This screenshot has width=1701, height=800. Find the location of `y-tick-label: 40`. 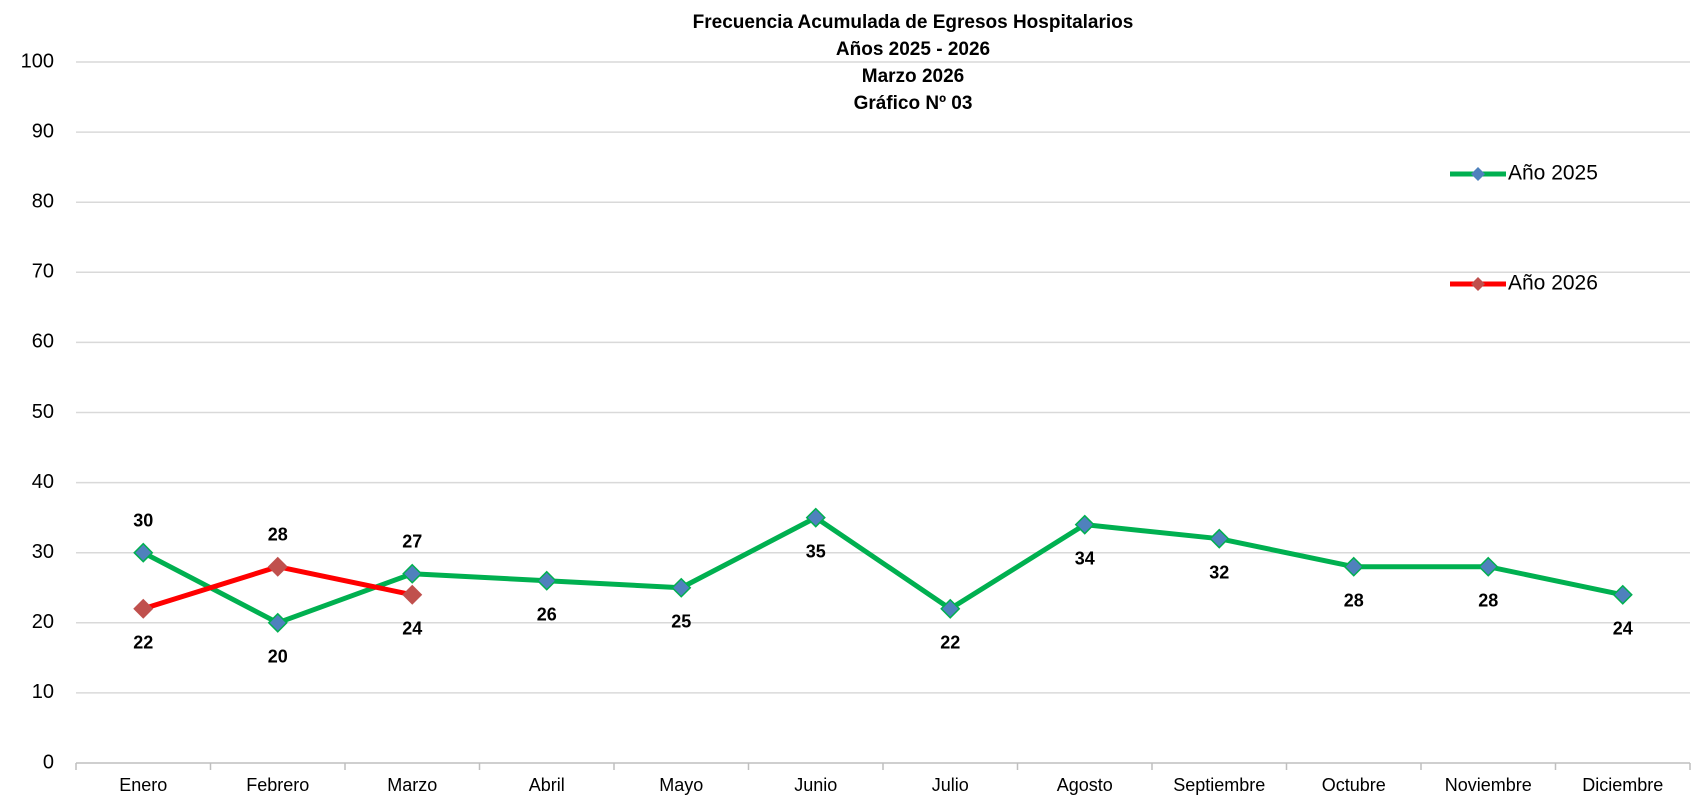

y-tick-label: 40 is located at coordinates (43, 482).